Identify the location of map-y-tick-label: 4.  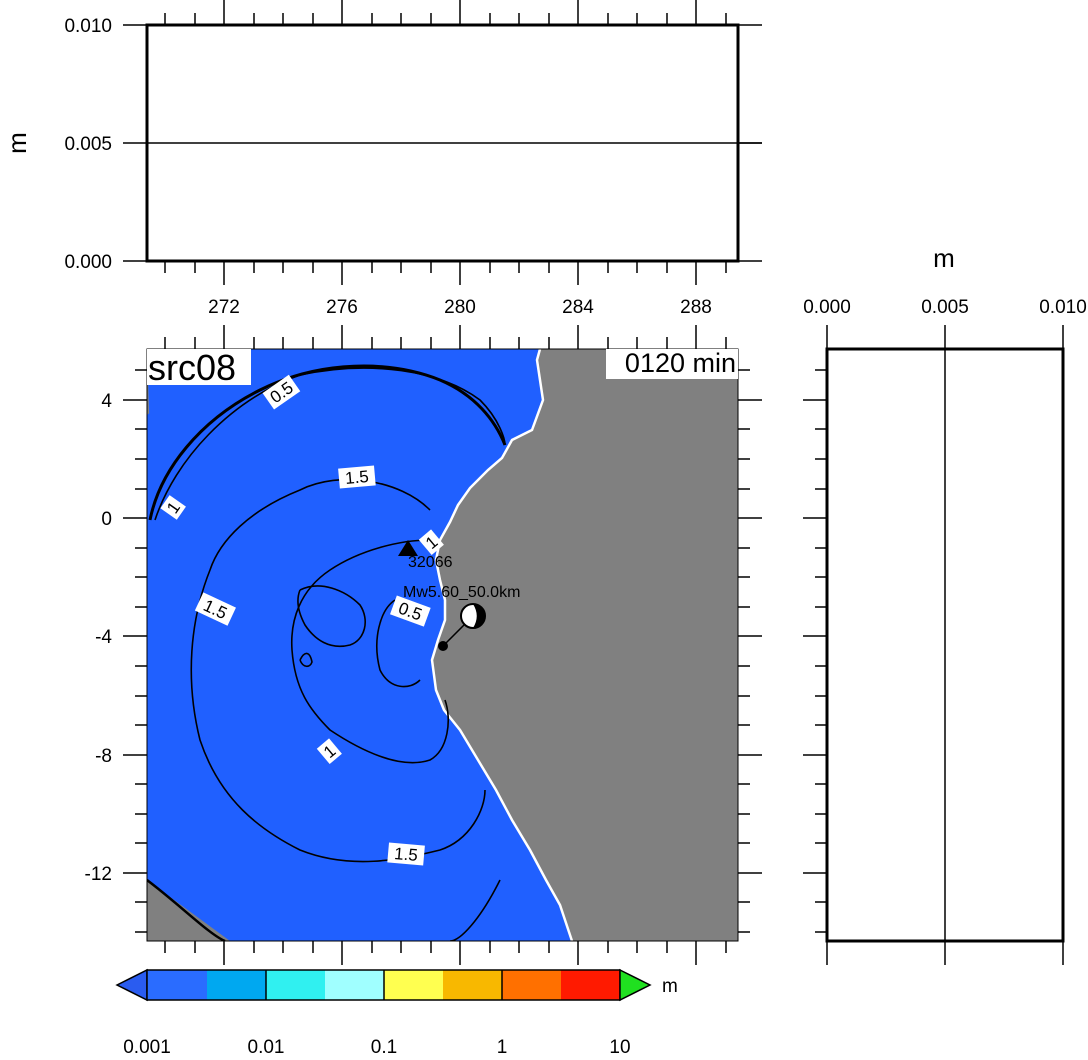
(106, 401).